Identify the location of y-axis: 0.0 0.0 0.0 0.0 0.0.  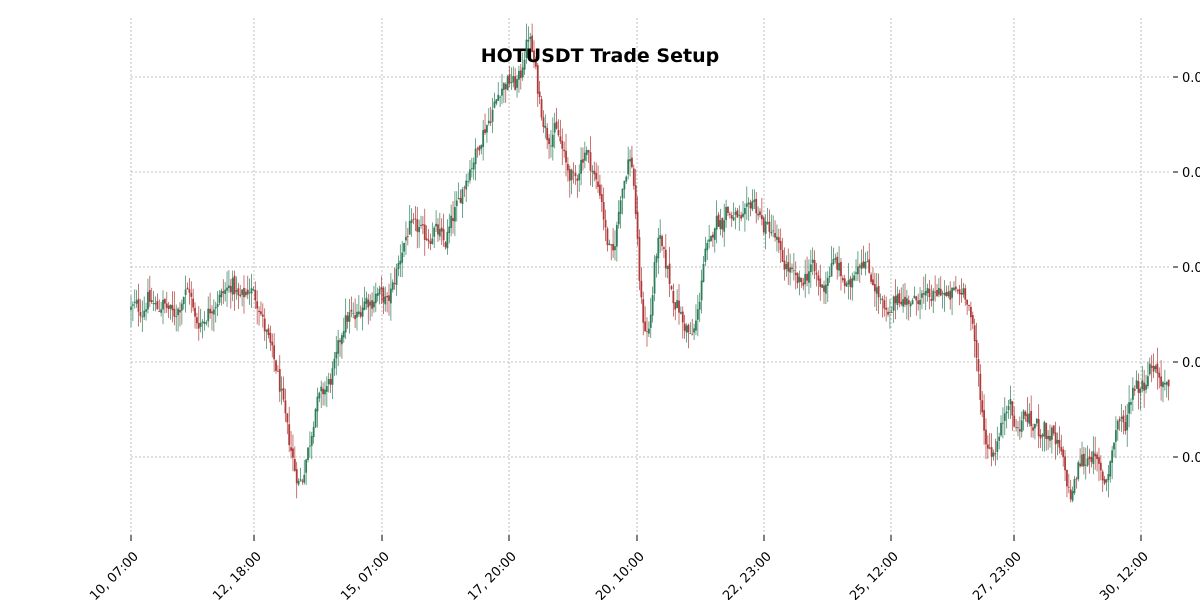
(1186, 268).